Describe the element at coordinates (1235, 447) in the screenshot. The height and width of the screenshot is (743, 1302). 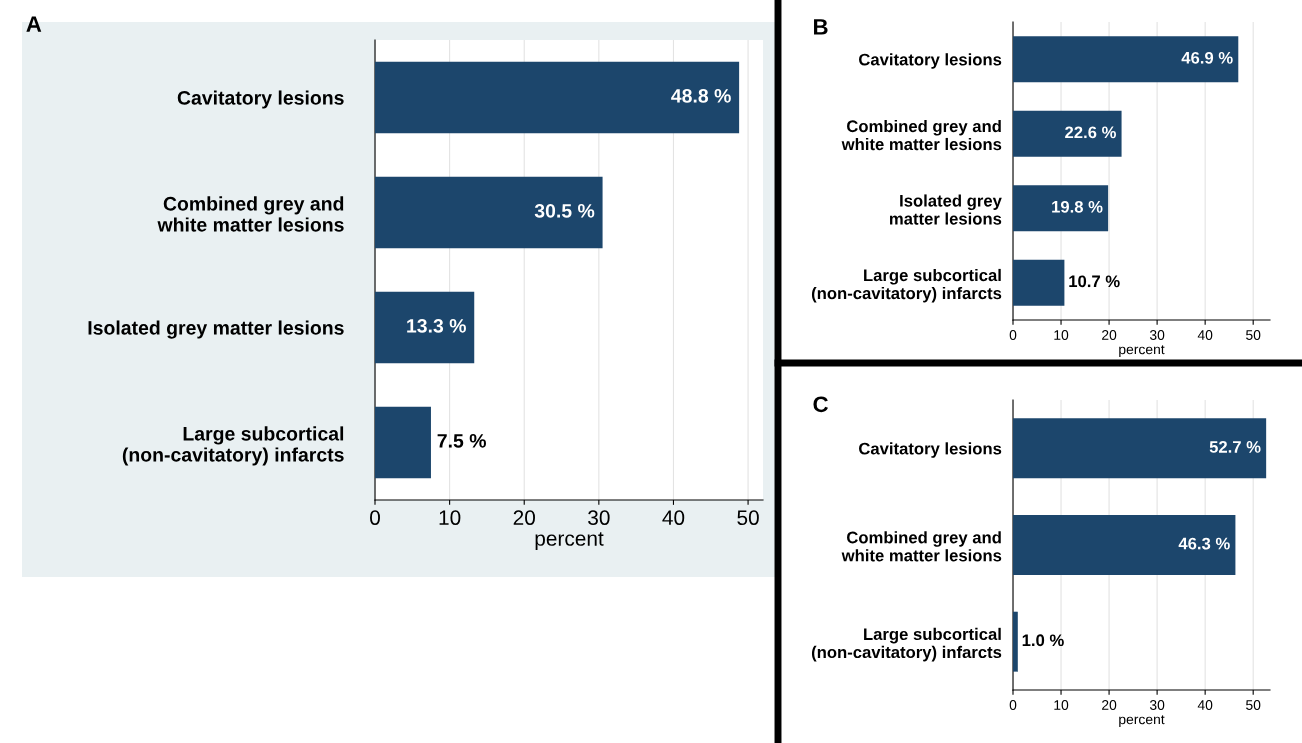
I see `data-label: 52.7 %` at that location.